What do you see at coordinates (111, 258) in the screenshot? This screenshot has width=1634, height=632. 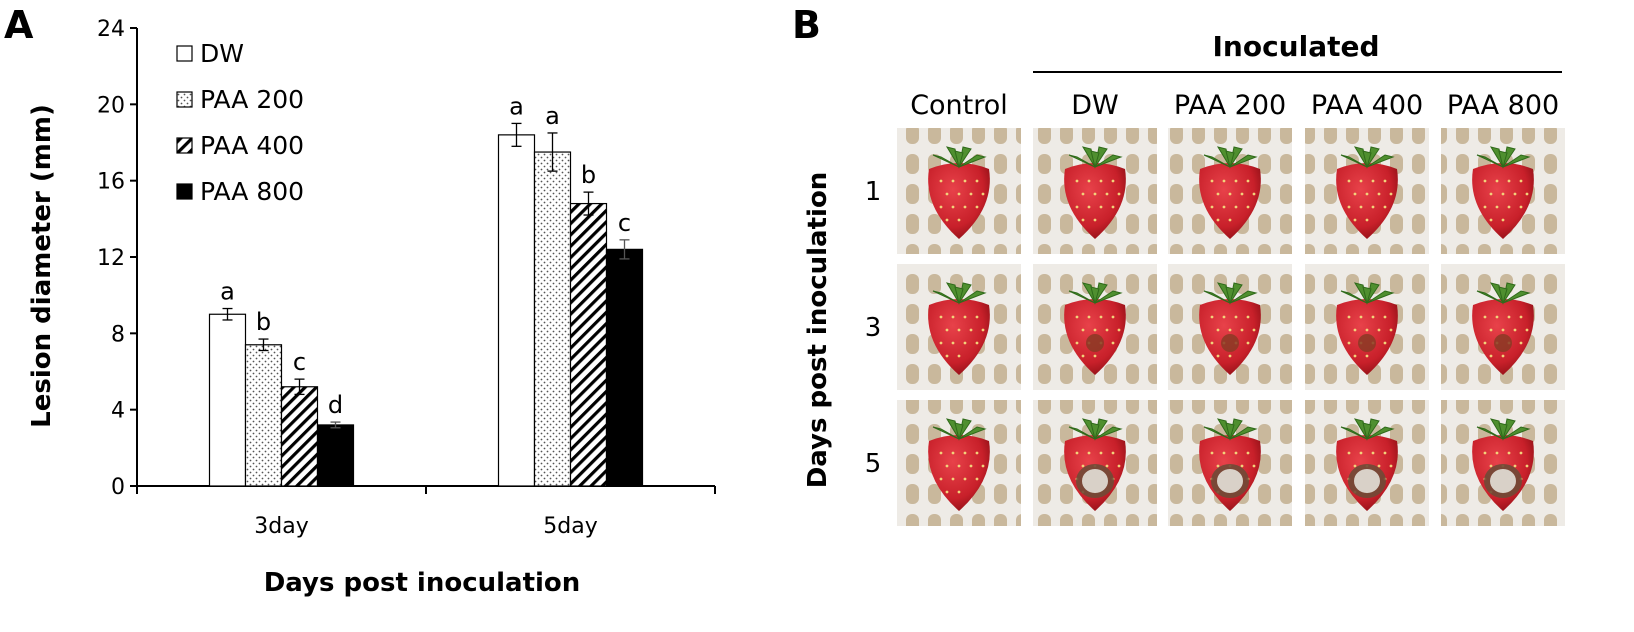 I see `y-tick-label: 12` at bounding box center [111, 258].